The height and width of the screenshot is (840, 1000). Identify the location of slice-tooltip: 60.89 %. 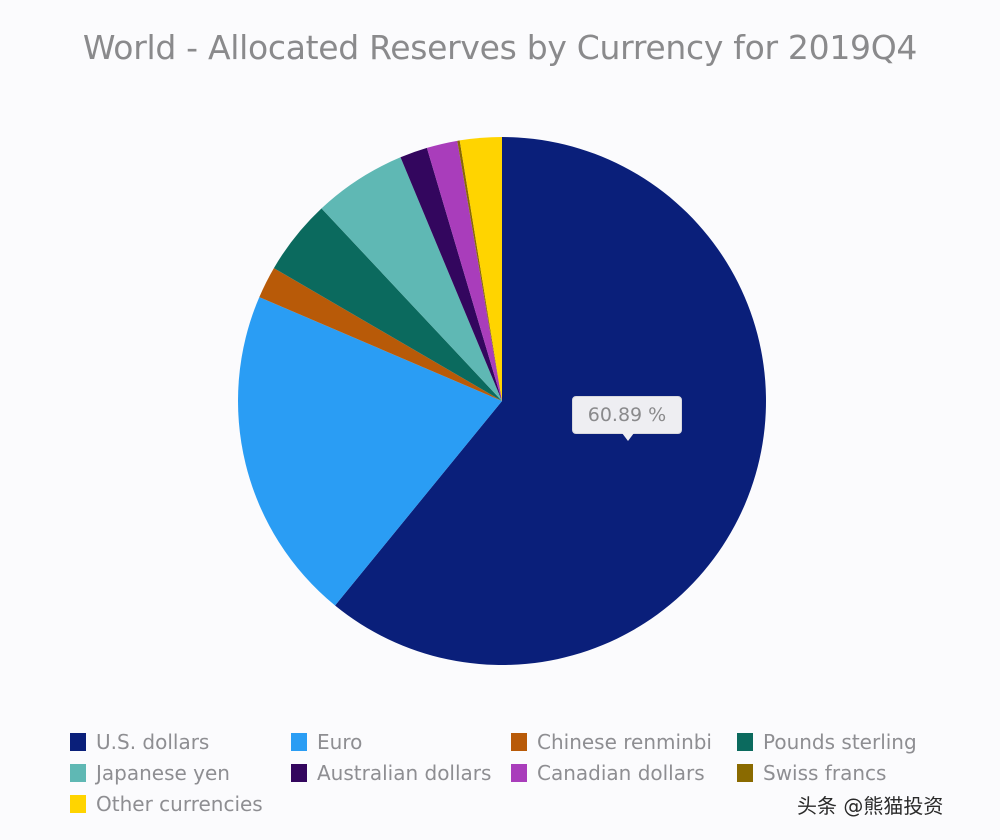
(627, 418).